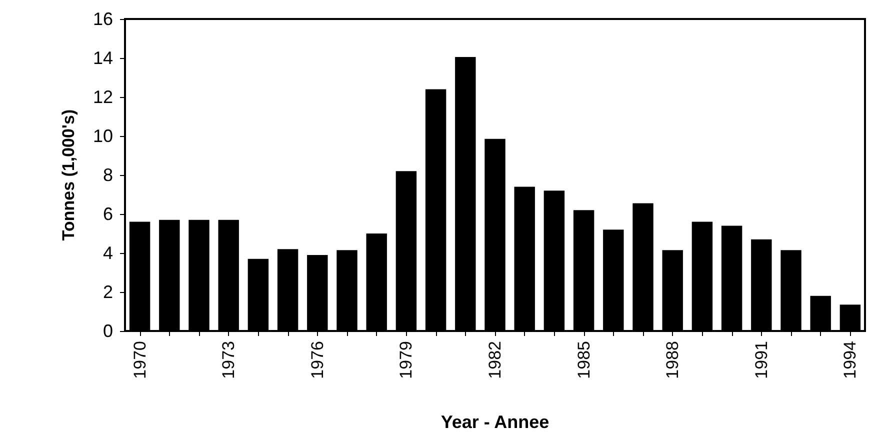 The height and width of the screenshot is (442, 869). Describe the element at coordinates (107, 253) in the screenshot. I see `y-tick-label: 4` at that location.